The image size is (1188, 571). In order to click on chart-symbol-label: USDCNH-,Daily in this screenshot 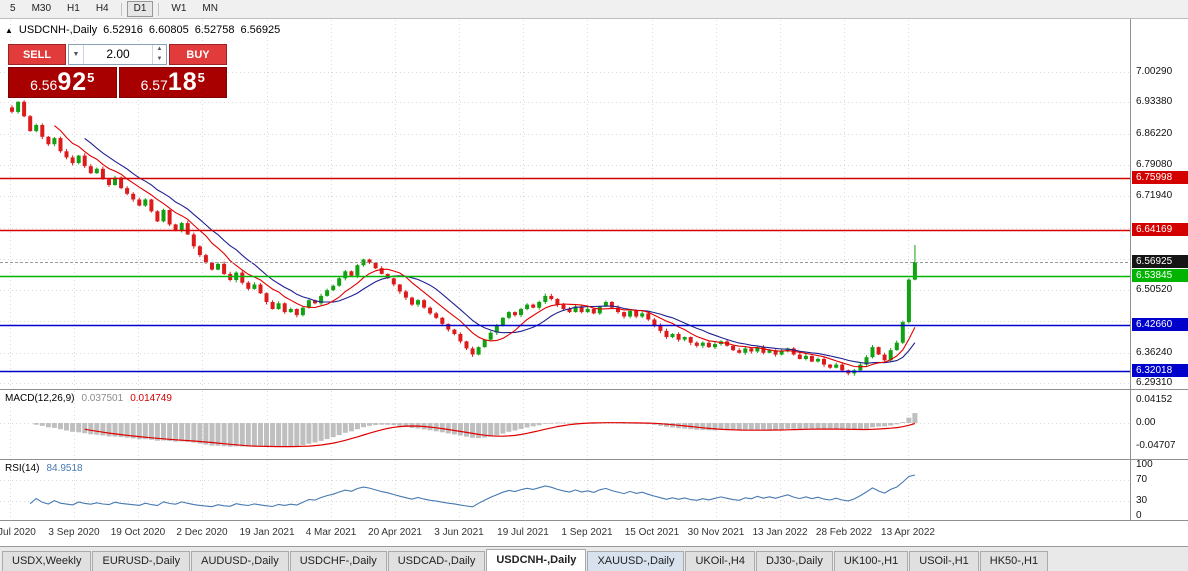, I will do `click(58, 30)`.